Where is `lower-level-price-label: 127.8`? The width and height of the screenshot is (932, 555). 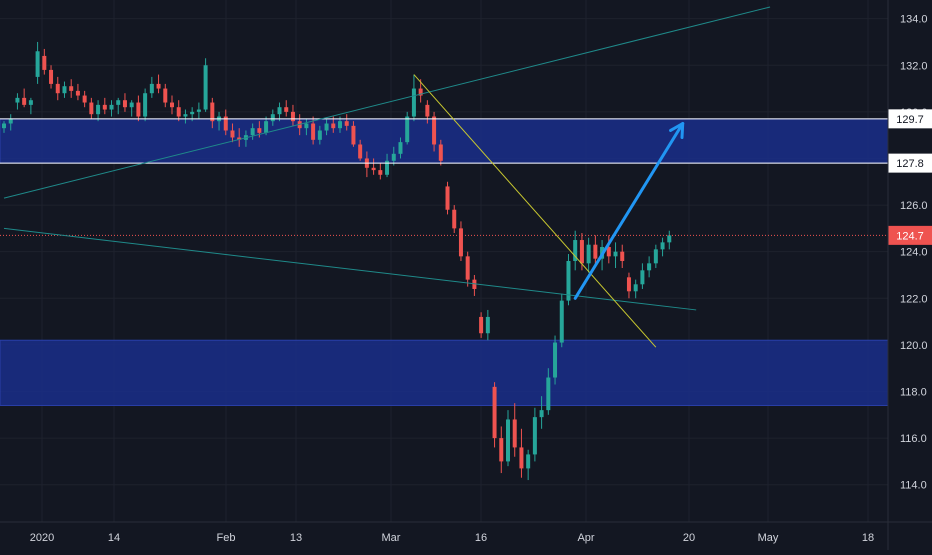
lower-level-price-label: 127.8 is located at coordinates (910, 164).